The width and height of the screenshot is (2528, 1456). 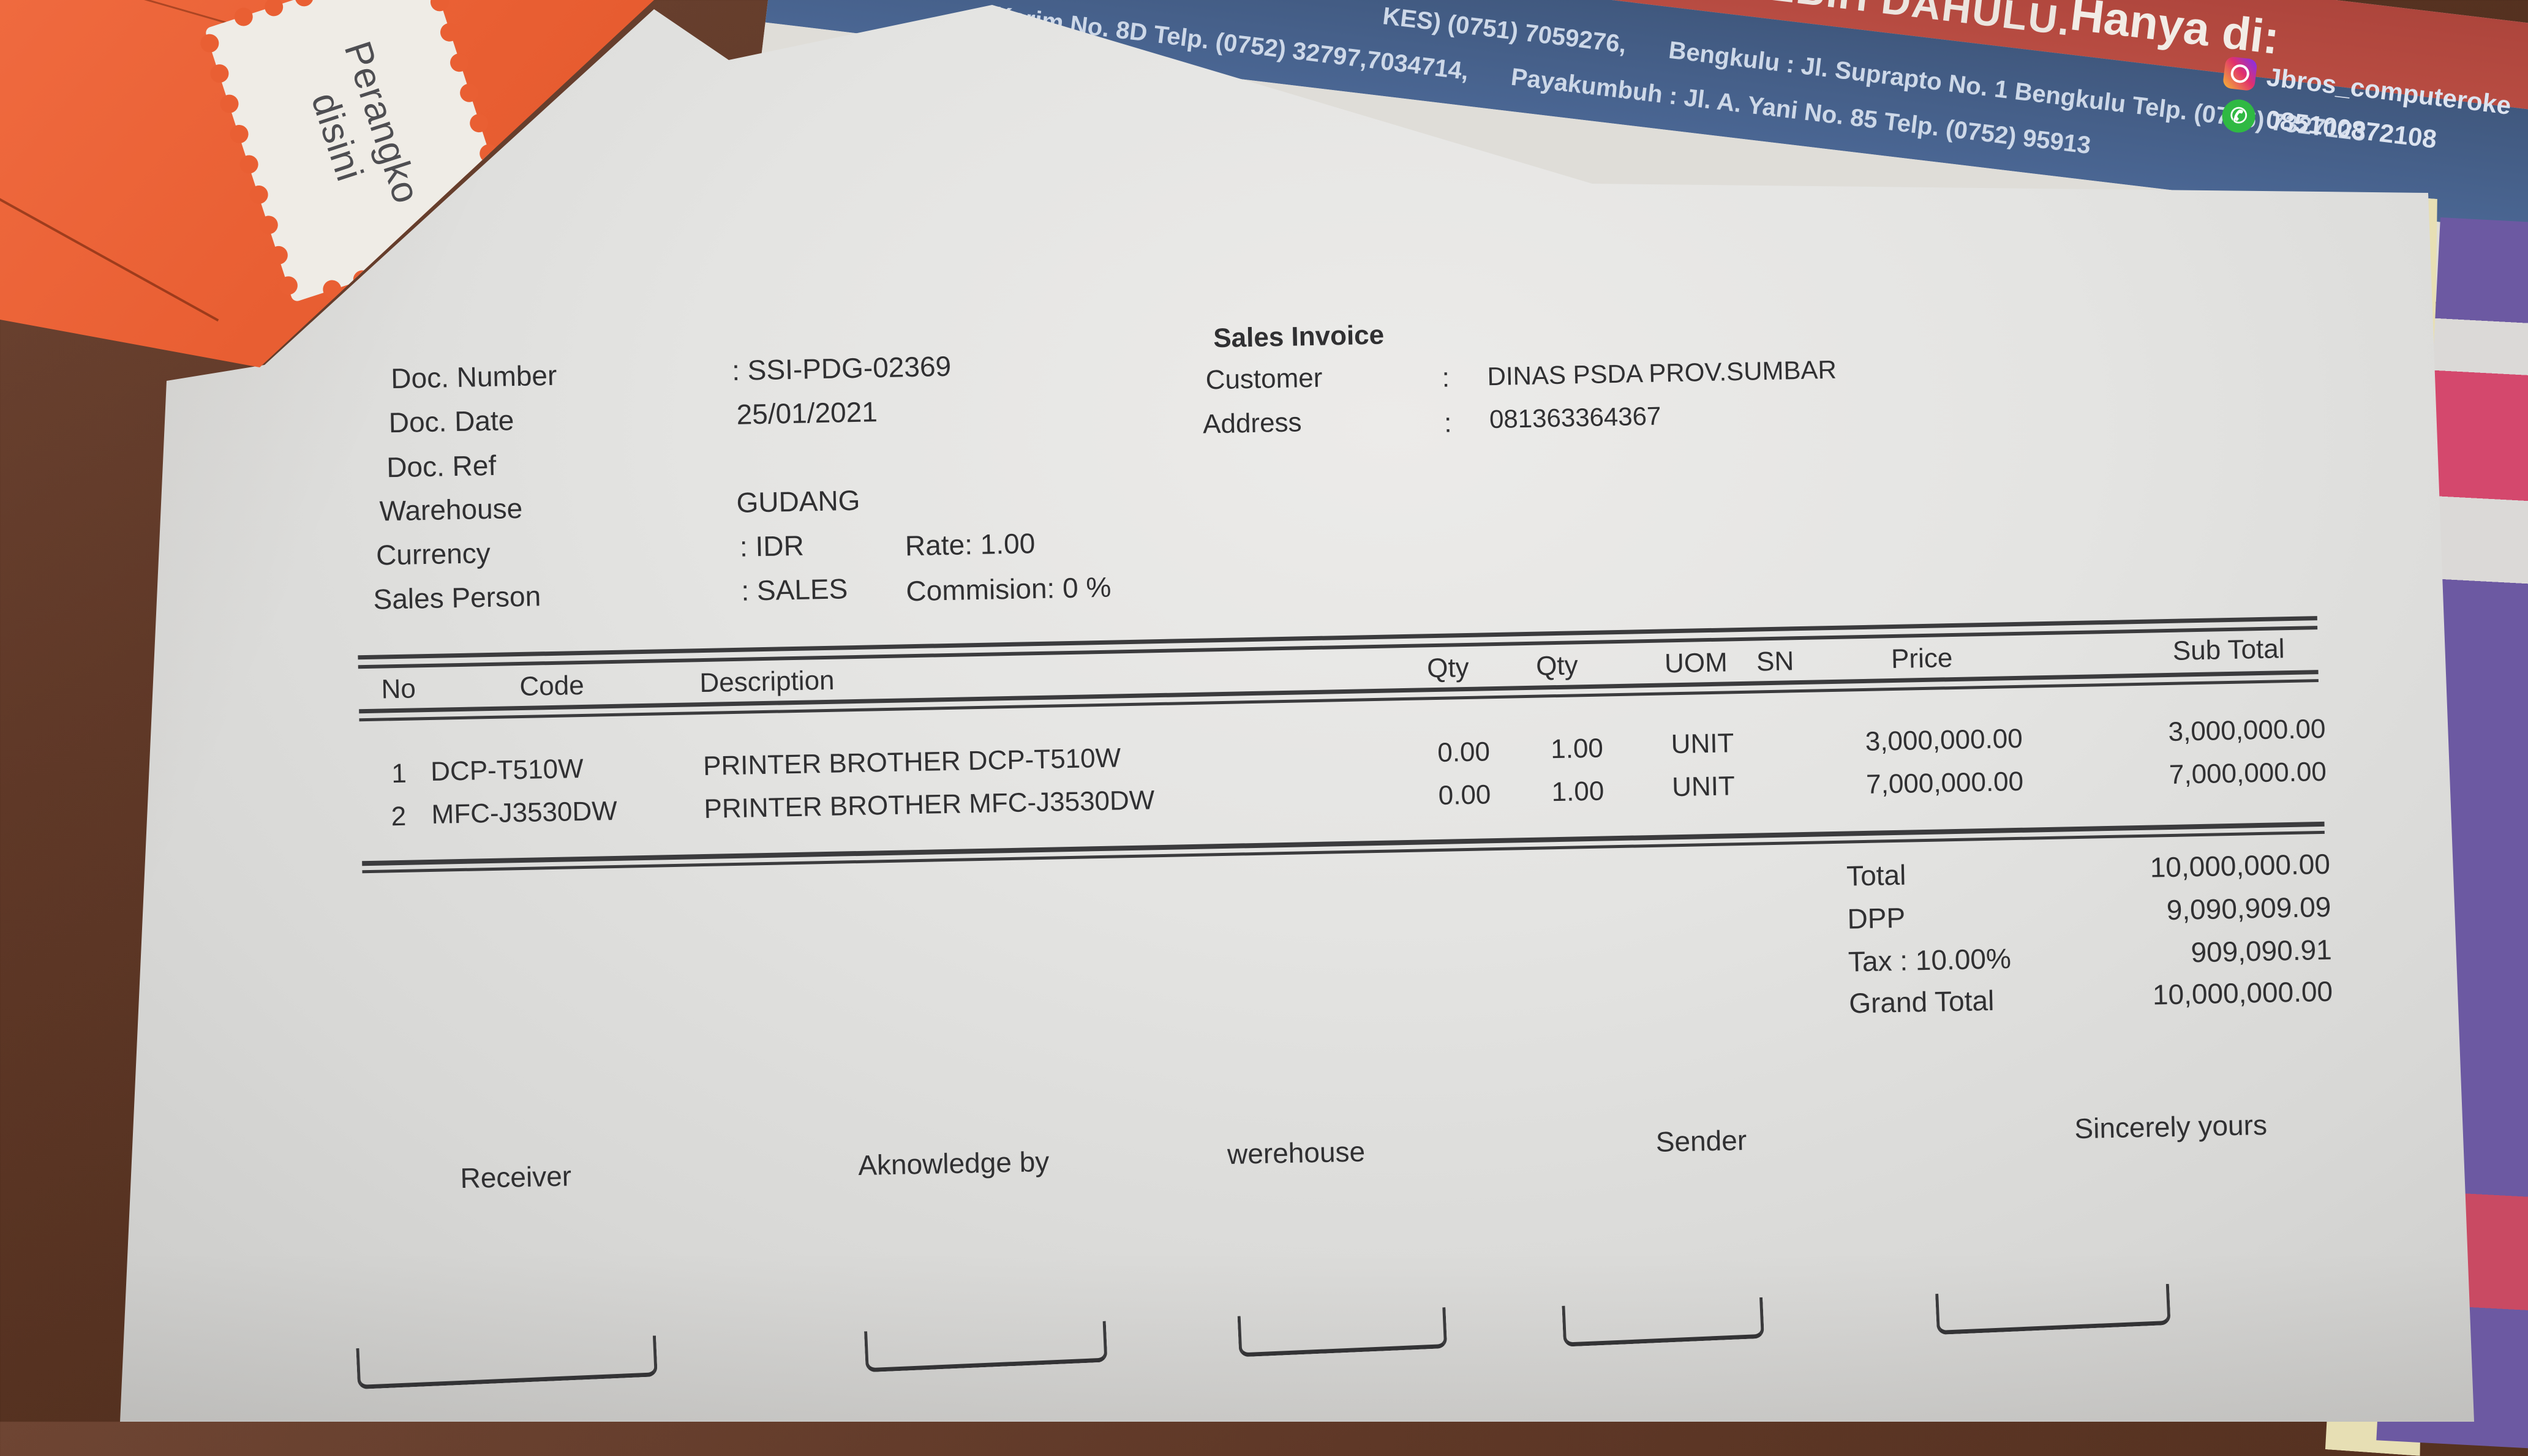 I want to click on currency-label: Currency, so click(x=433, y=553).